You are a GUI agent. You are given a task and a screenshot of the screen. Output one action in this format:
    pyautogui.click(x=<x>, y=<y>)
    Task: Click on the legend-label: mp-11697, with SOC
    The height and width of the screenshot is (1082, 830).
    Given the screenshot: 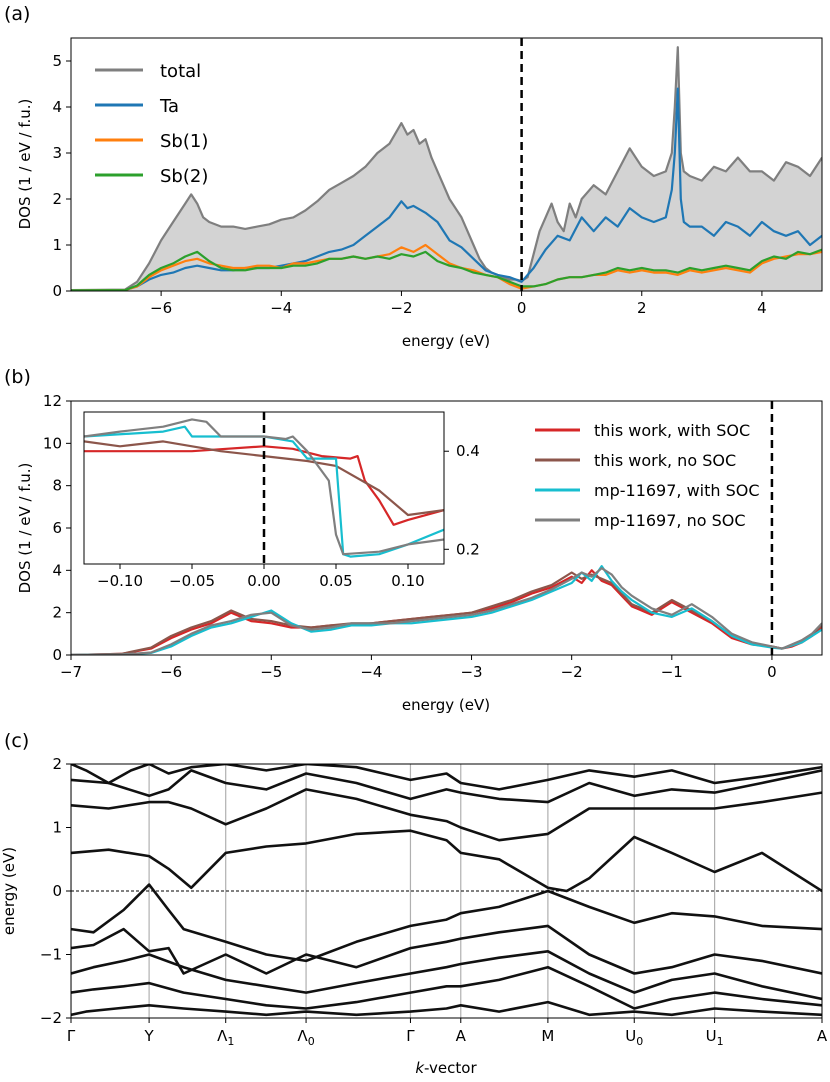 What is the action you would take?
    pyautogui.click(x=677, y=490)
    